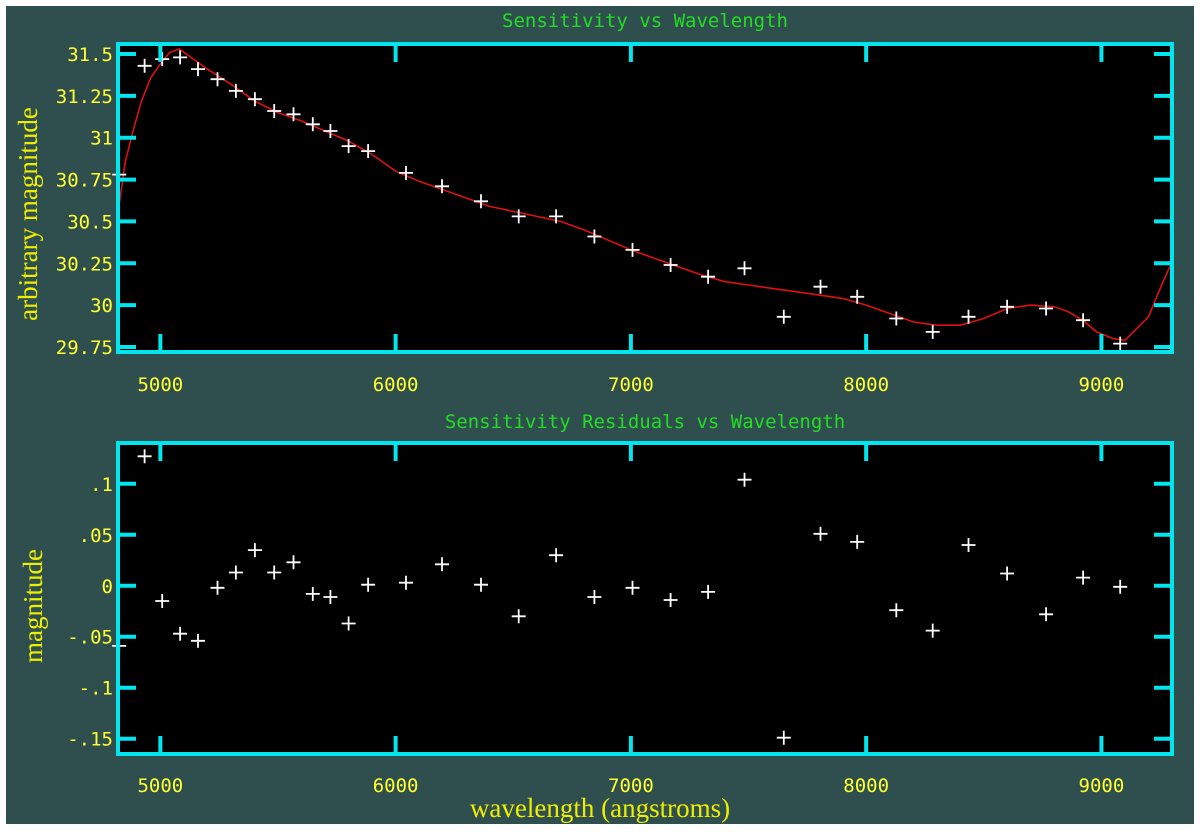 The height and width of the screenshot is (832, 1200). What do you see at coordinates (101, 485) in the screenshot?
I see `lower-y-tick-label: .1` at bounding box center [101, 485].